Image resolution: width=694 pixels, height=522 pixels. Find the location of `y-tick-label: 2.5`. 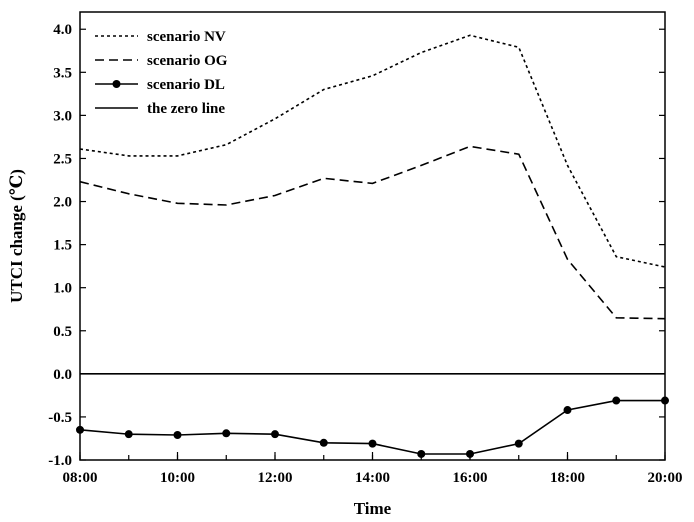

y-tick-label: 2.5 is located at coordinates (62, 159).